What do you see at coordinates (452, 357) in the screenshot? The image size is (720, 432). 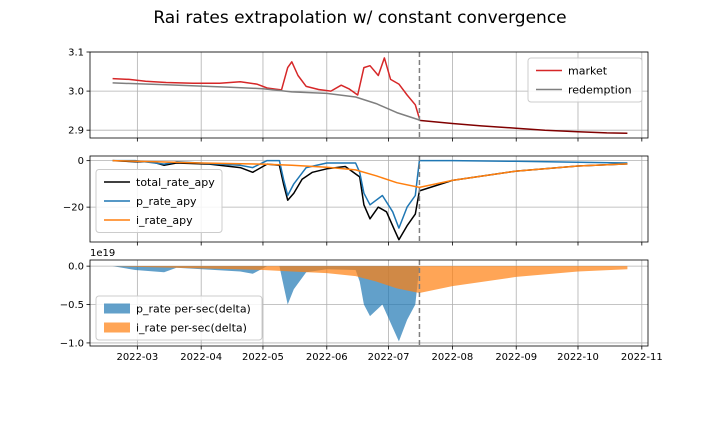 I see `x-tick-label: 2022-08` at bounding box center [452, 357].